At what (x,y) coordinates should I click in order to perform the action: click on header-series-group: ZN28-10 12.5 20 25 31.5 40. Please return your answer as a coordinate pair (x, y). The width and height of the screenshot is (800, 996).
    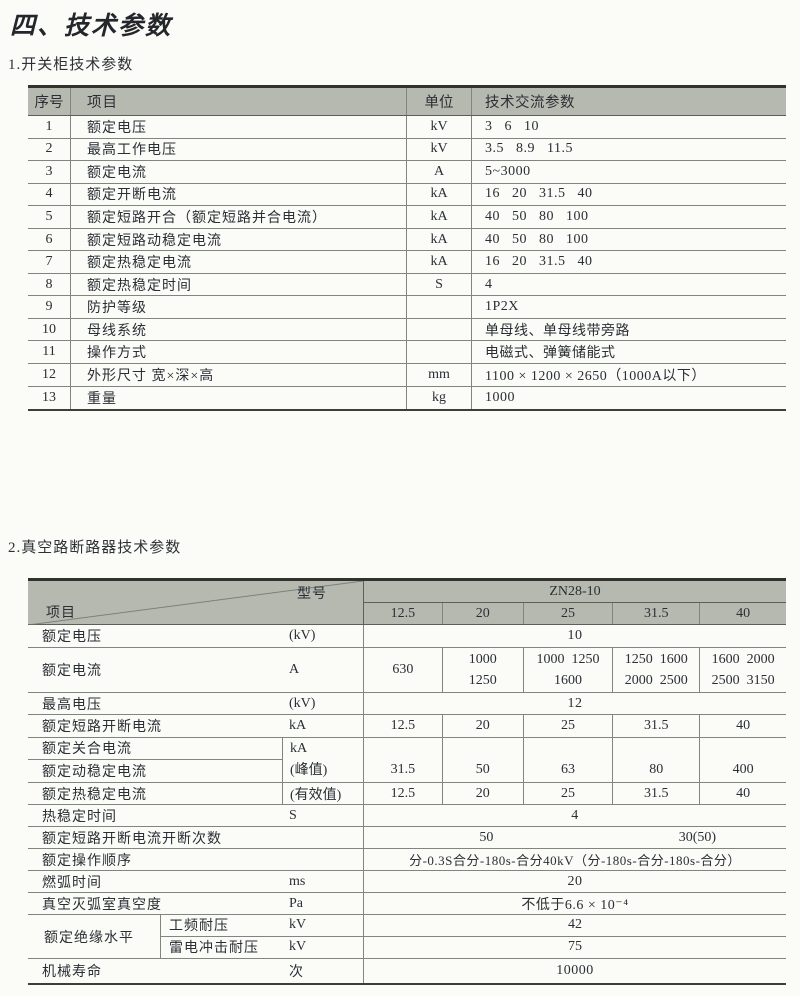
    Looking at the image, I should click on (574, 602).